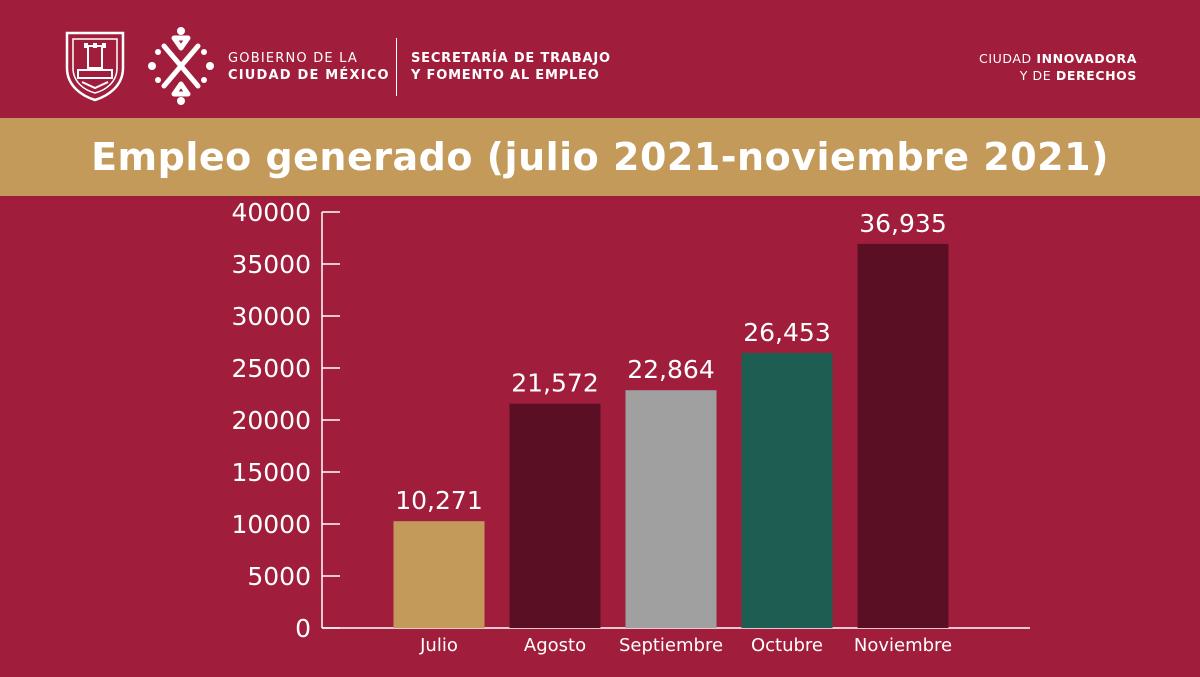 This screenshot has height=677, width=1200. What do you see at coordinates (303, 628) in the screenshot?
I see `y-tick-label: 0` at bounding box center [303, 628].